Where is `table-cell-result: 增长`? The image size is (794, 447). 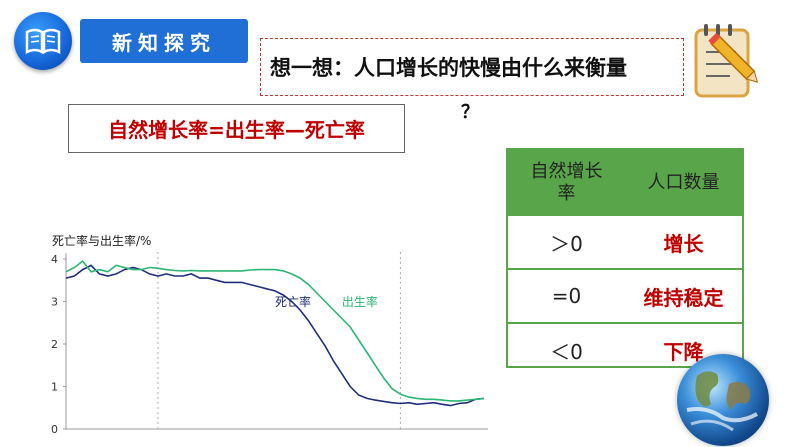
table-cell-result: 增长 is located at coordinates (683, 243).